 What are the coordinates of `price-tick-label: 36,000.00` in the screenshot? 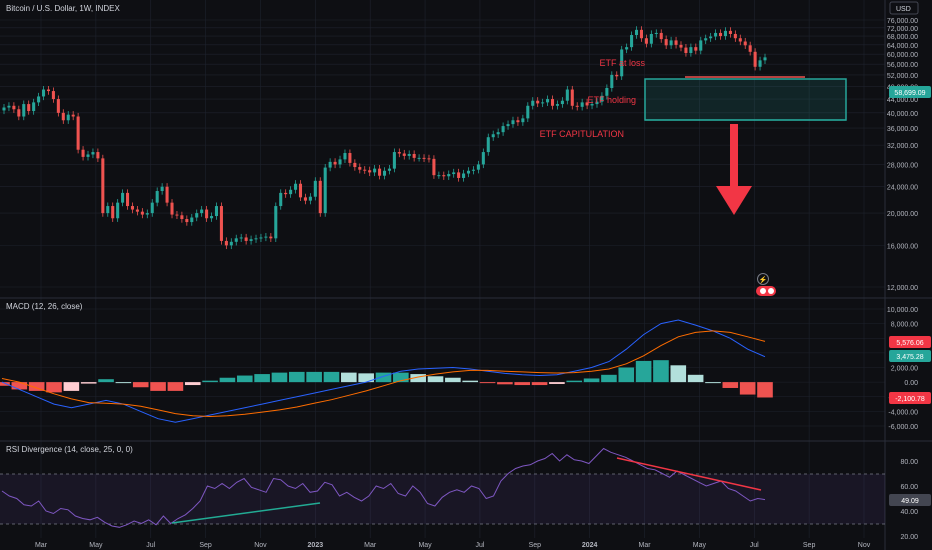 It's located at (902, 129).